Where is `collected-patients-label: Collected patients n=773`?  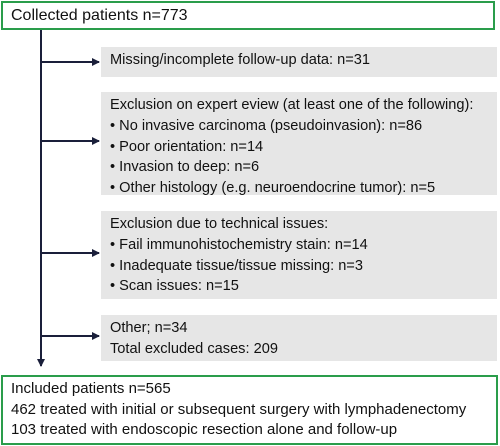 collected-patients-label: Collected patients n=773 is located at coordinates (99, 15).